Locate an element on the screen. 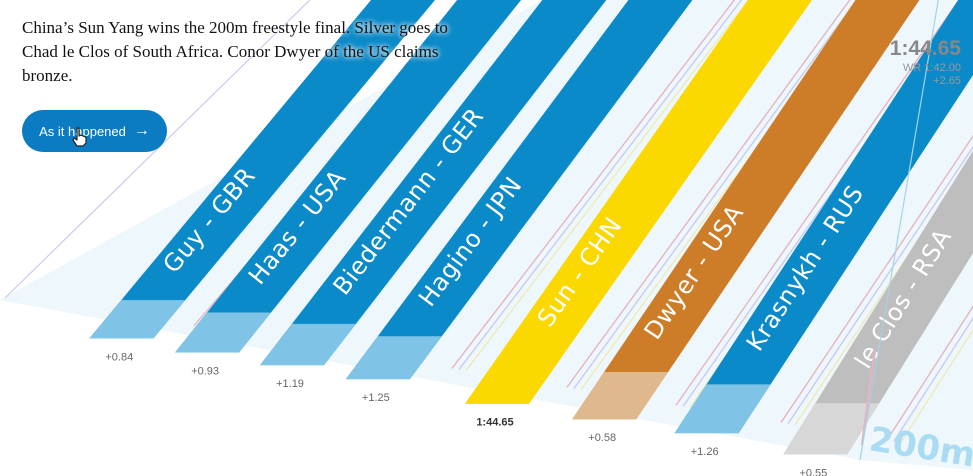 This screenshot has width=973, height=476. lane-result-8: +0.55 is located at coordinates (813, 471).